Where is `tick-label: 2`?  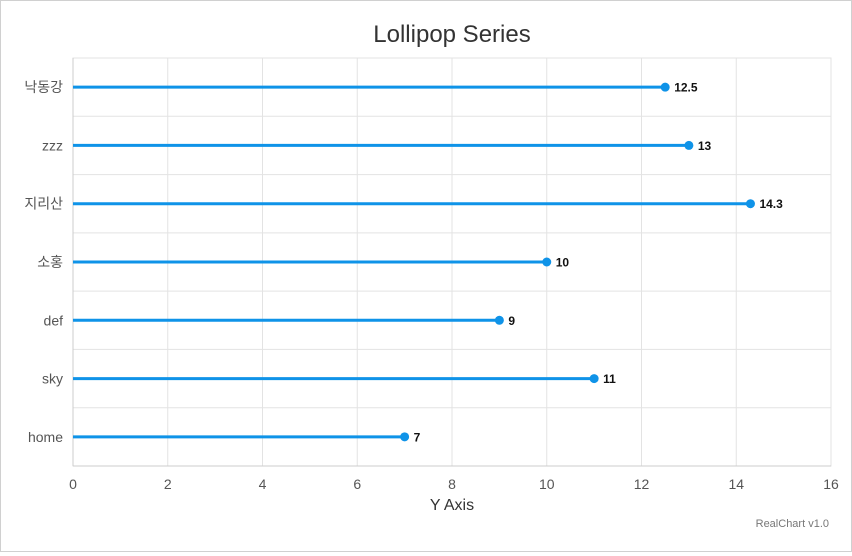
tick-label: 2 is located at coordinates (168, 484).